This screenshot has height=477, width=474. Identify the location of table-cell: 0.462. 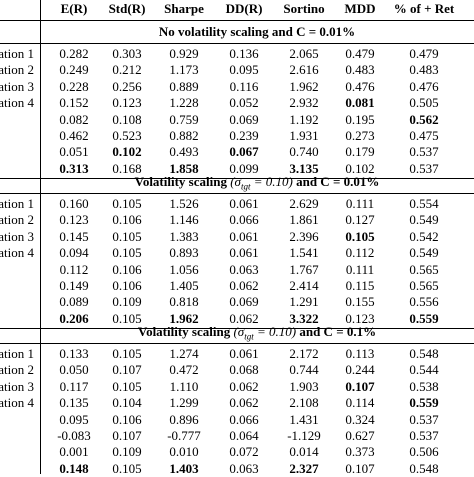
(74, 135).